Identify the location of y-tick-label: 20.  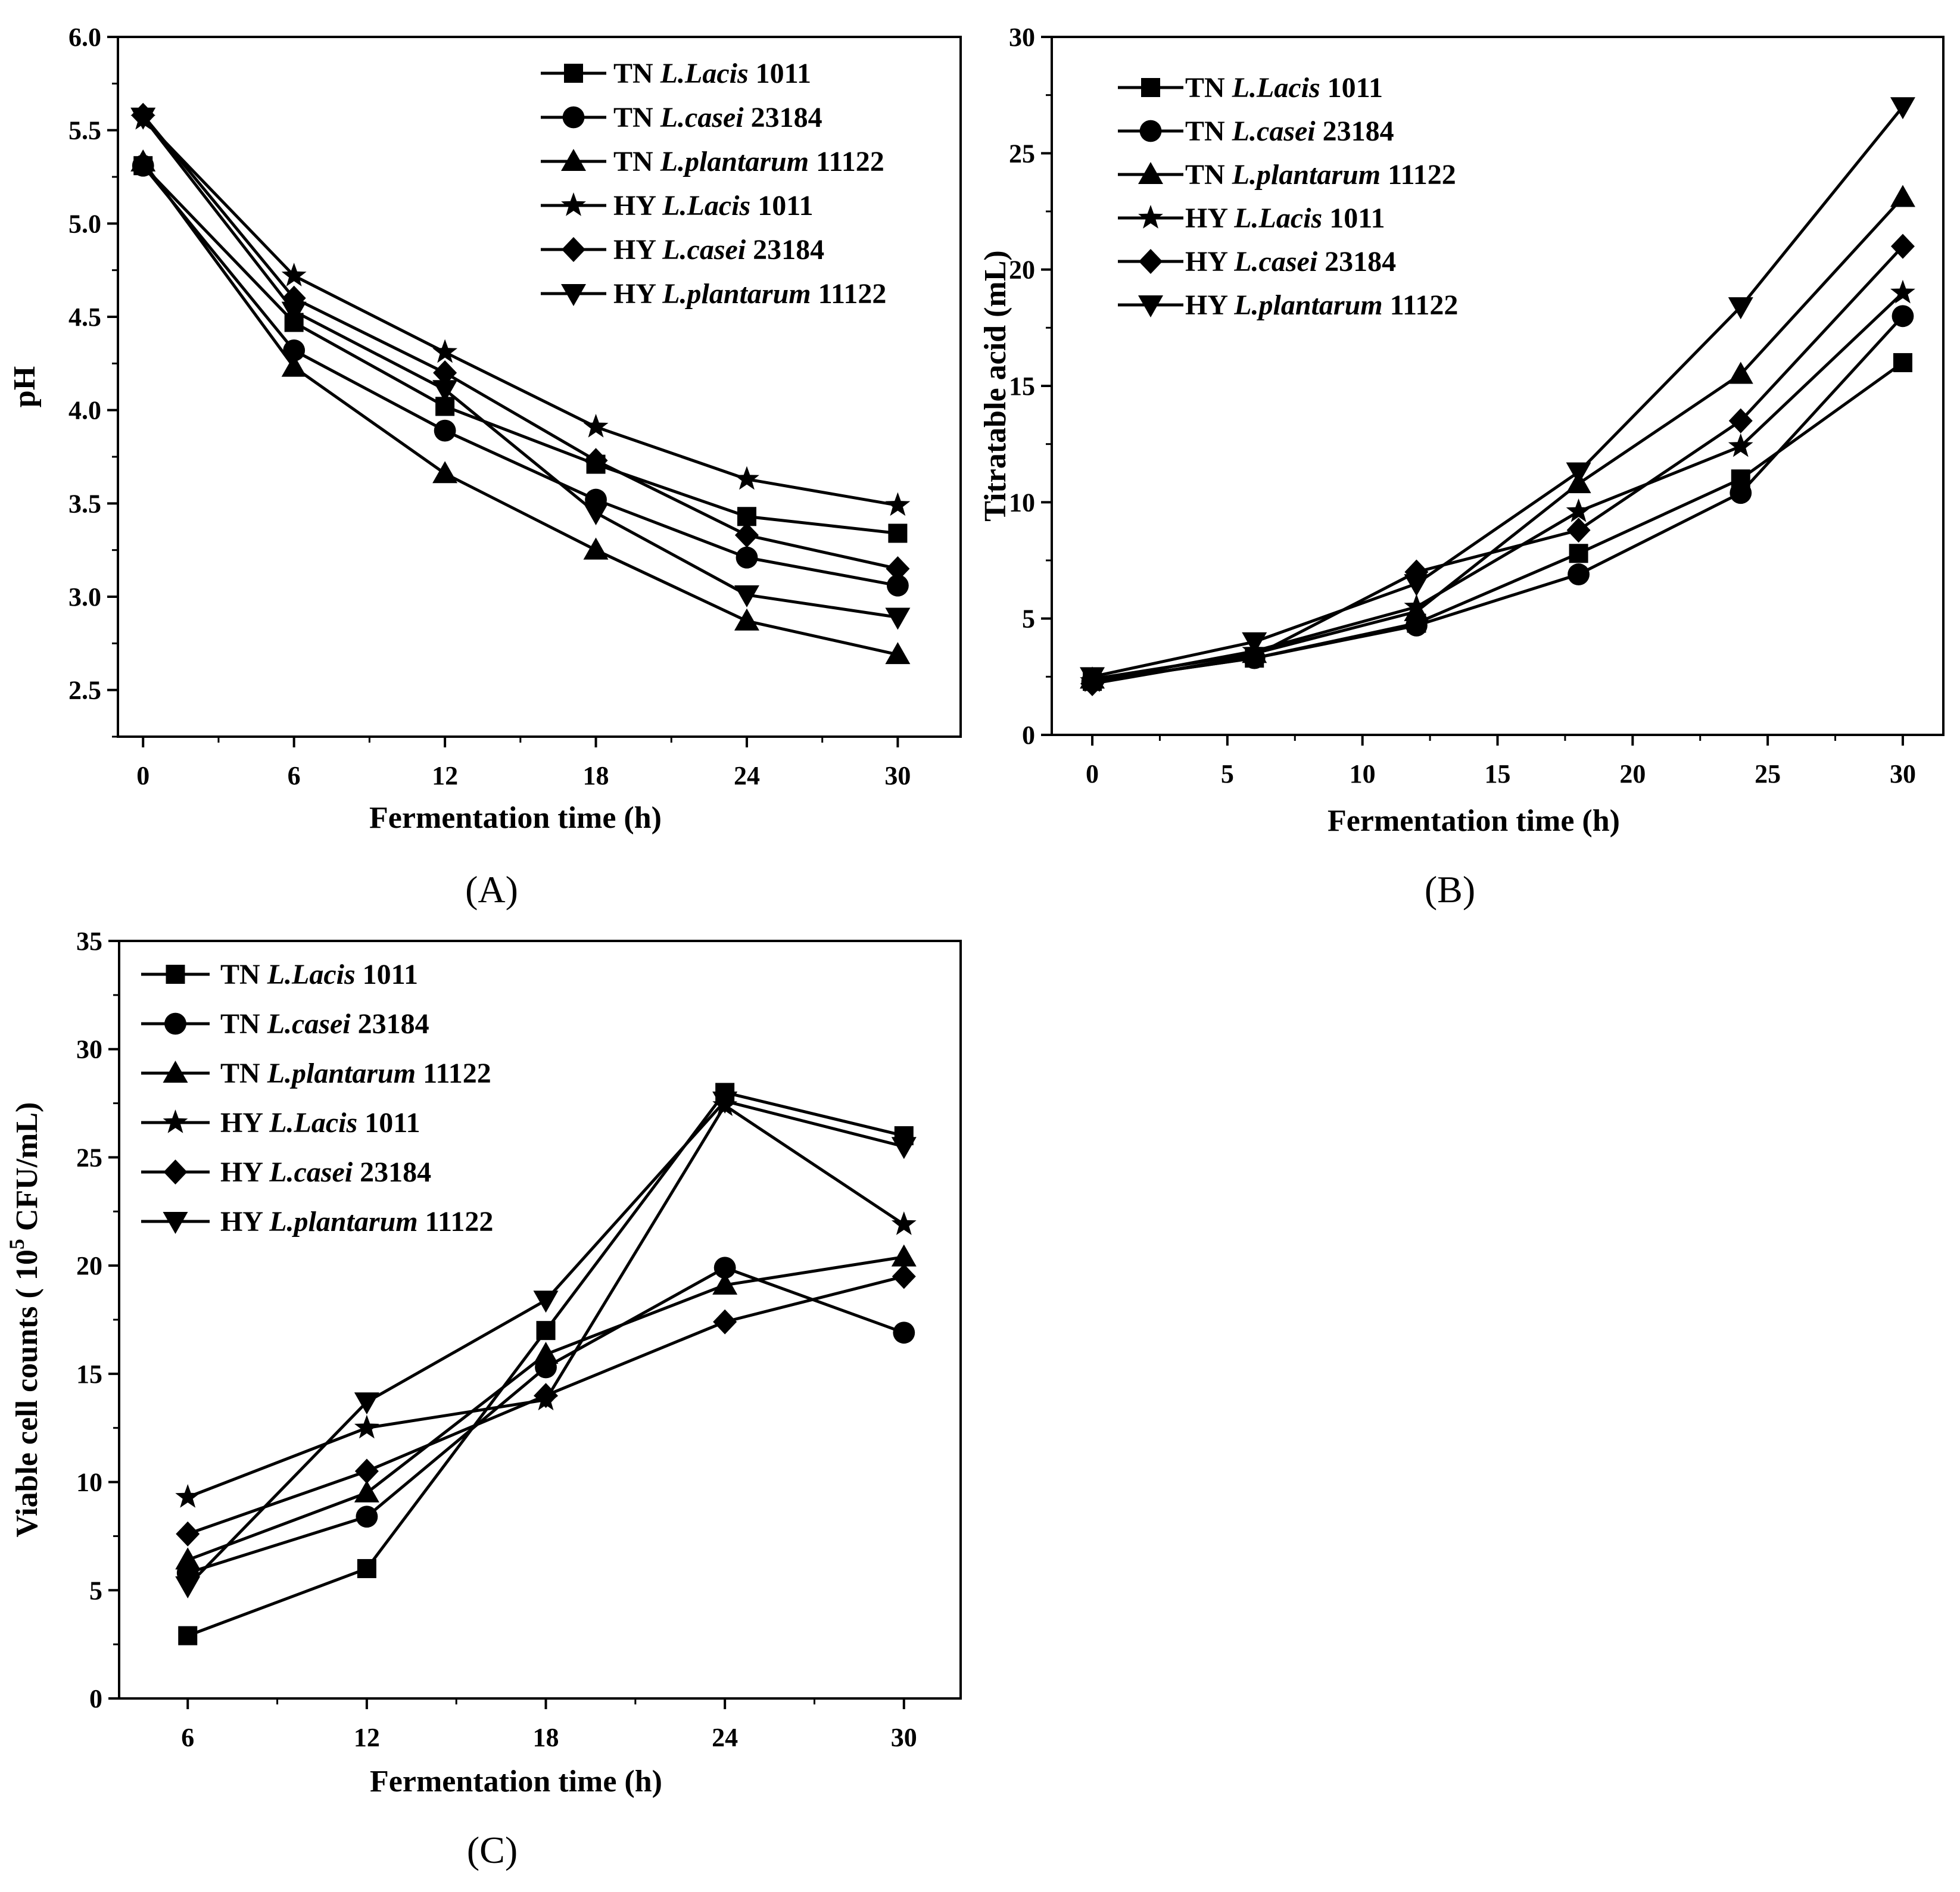
(1022, 270).